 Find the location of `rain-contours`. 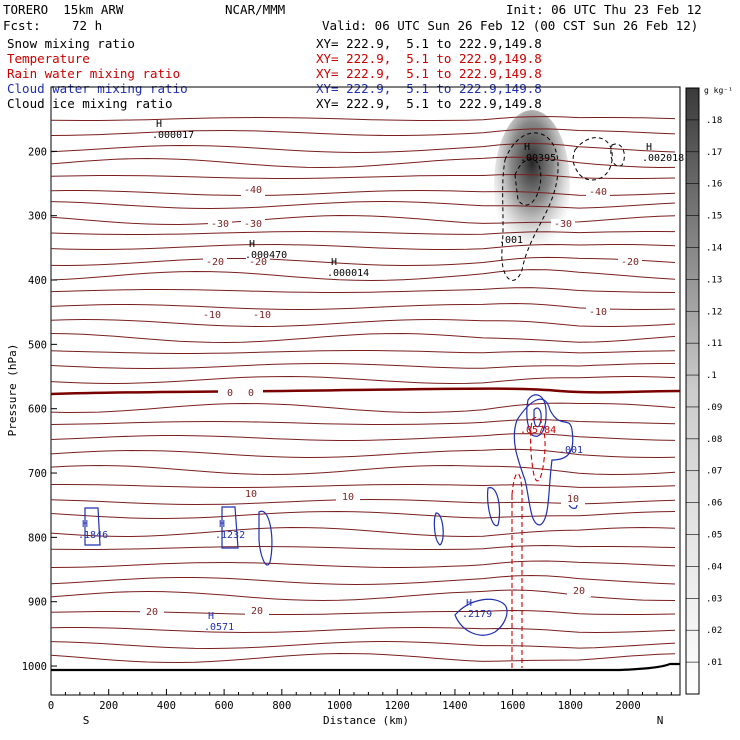

rain-contours is located at coordinates (528, 542).